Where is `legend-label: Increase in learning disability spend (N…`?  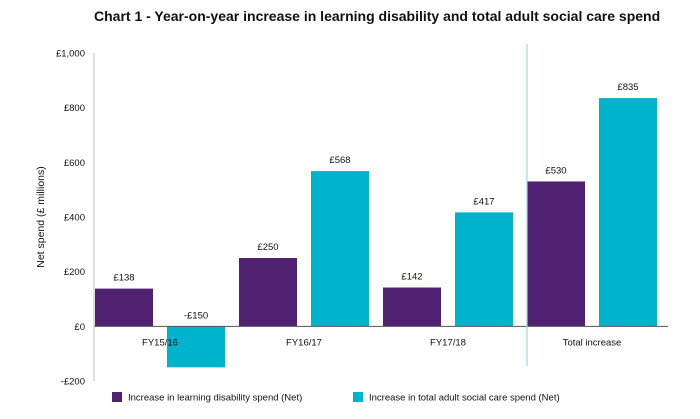
legend-label: Increase in learning disability spend (N… is located at coordinates (215, 398).